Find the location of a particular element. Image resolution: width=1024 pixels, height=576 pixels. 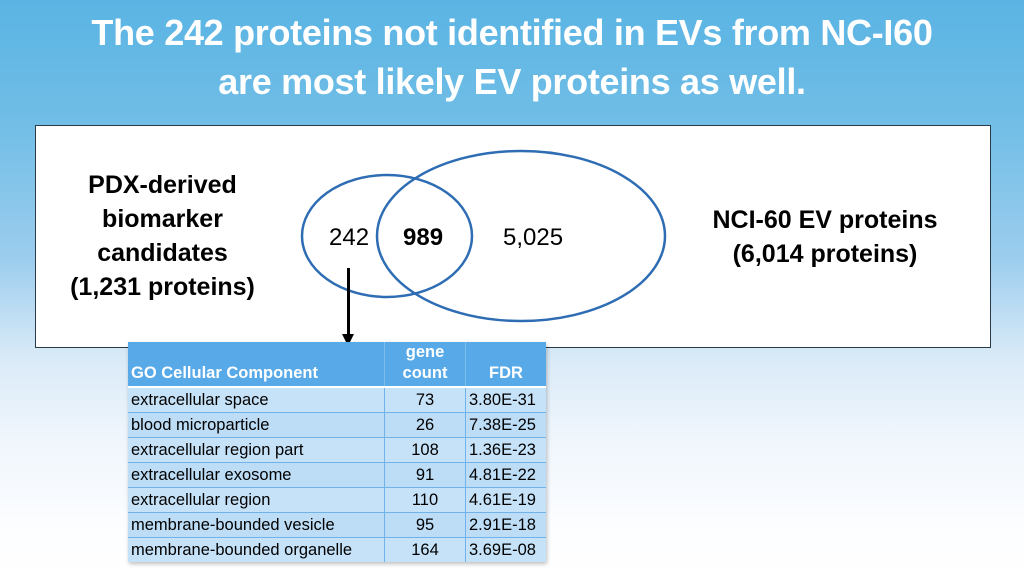

table-row: extracellular space 73 3.80E-31 is located at coordinates (337, 399).